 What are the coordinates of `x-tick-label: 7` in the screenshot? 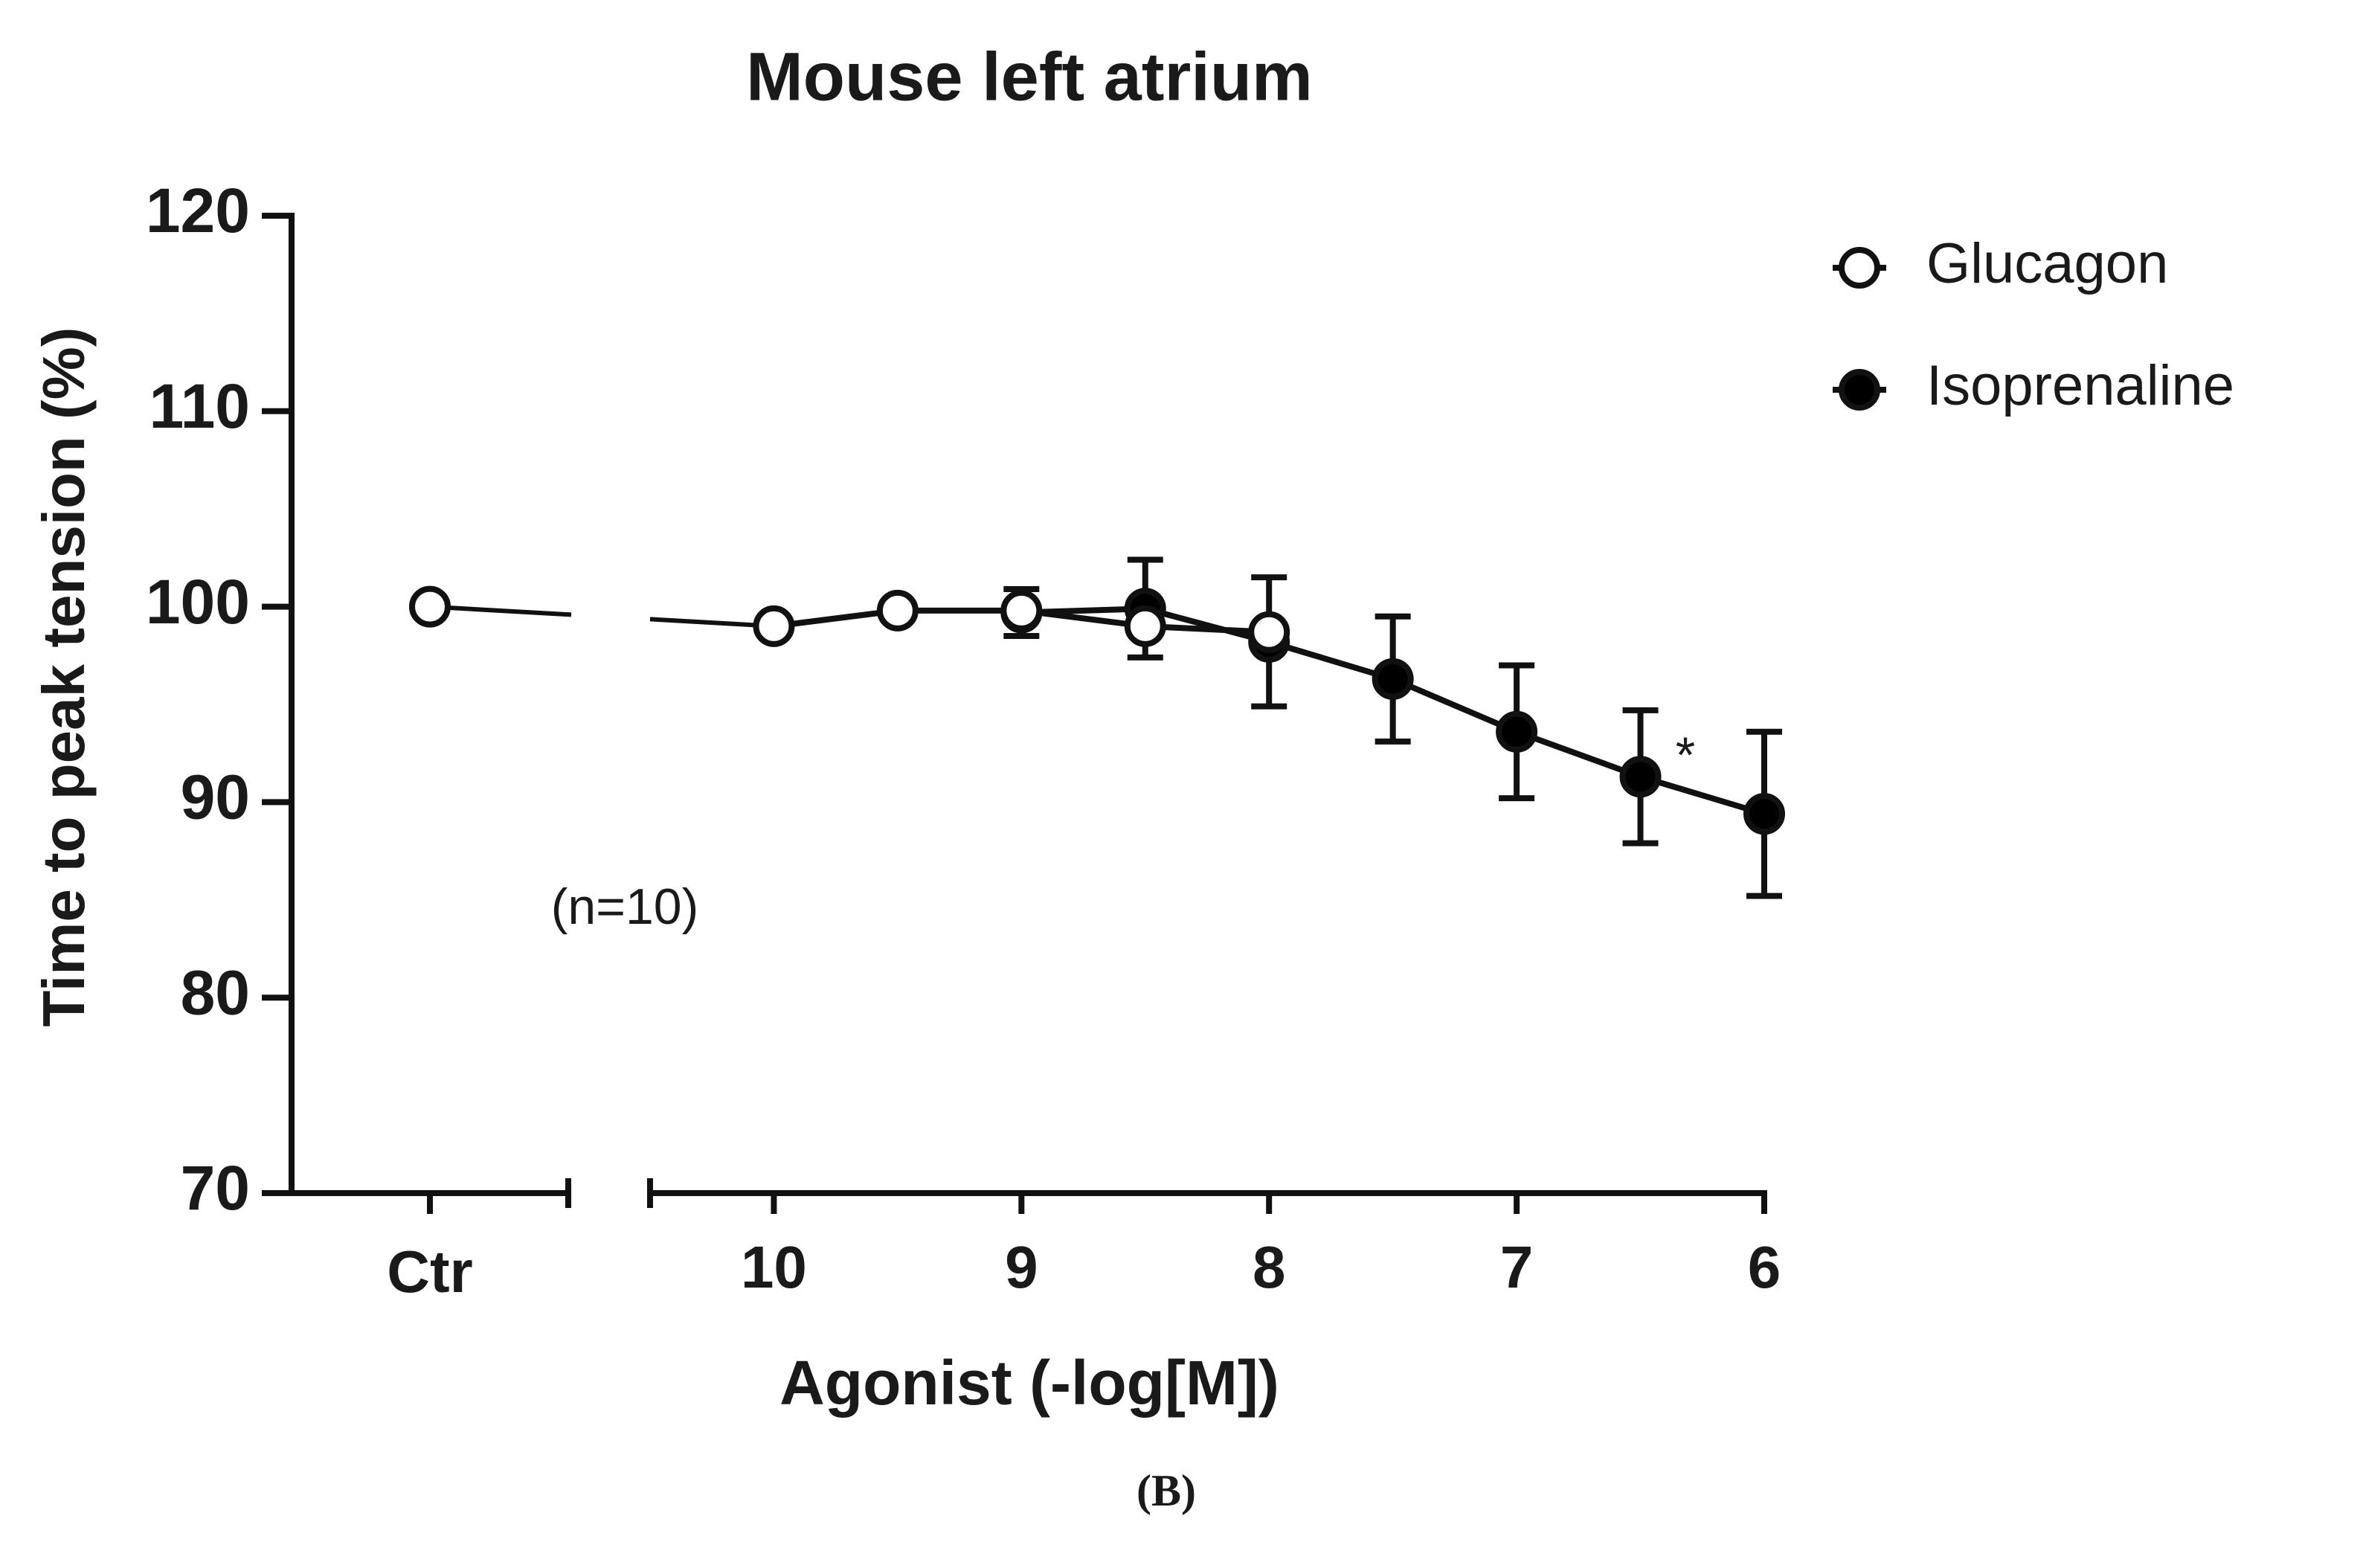 It's located at (1517, 1267).